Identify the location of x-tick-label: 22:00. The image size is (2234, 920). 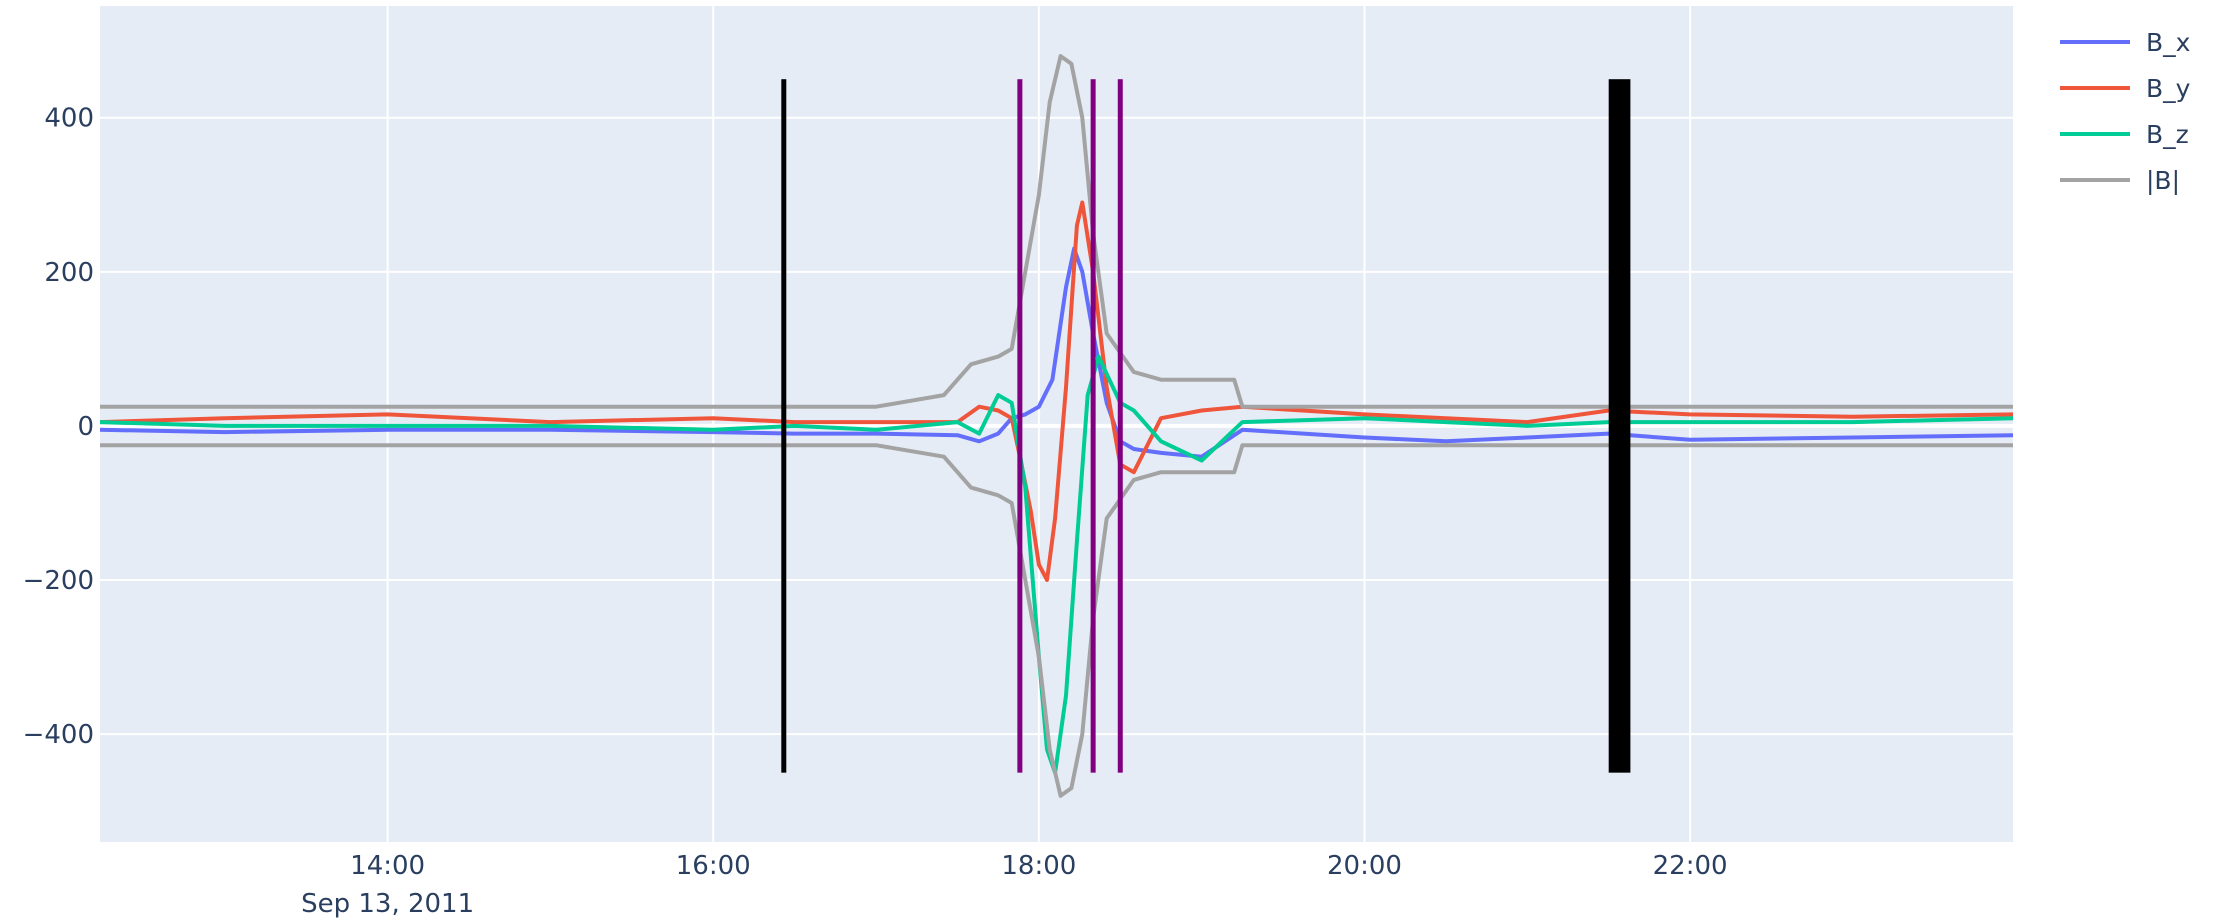
(1690, 866).